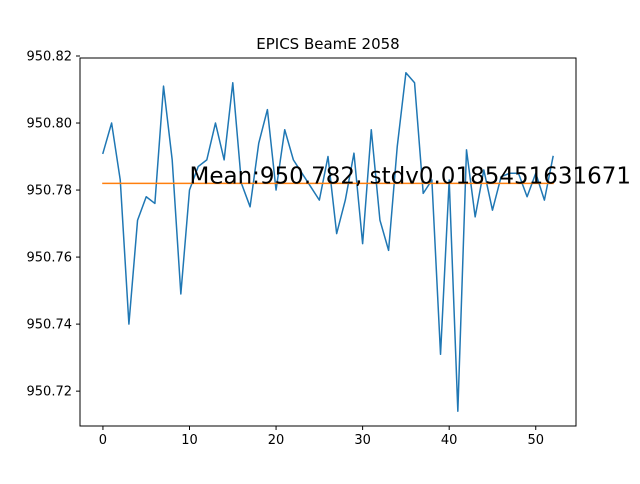 The width and height of the screenshot is (640, 484). I want to click on y-axis: 950.72 950.74 950.76 950.78 950.80 950.82, so click(53, 224).